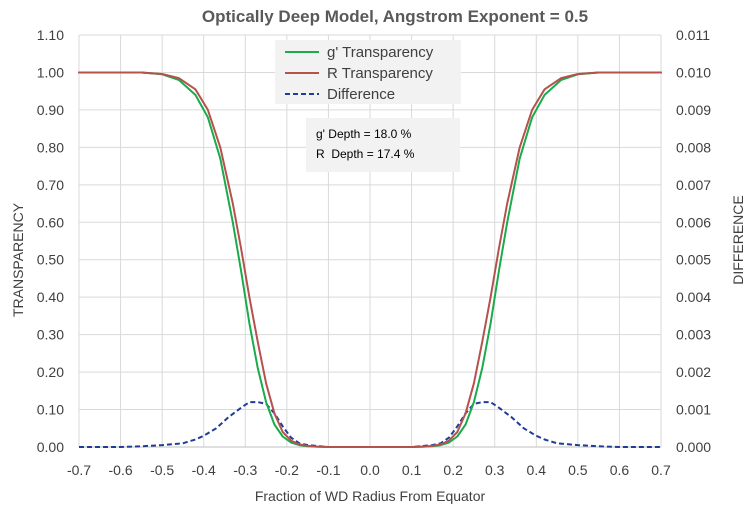 This screenshot has width=754, height=512. What do you see at coordinates (328, 470) in the screenshot?
I see `x-tick-label: -0.1` at bounding box center [328, 470].